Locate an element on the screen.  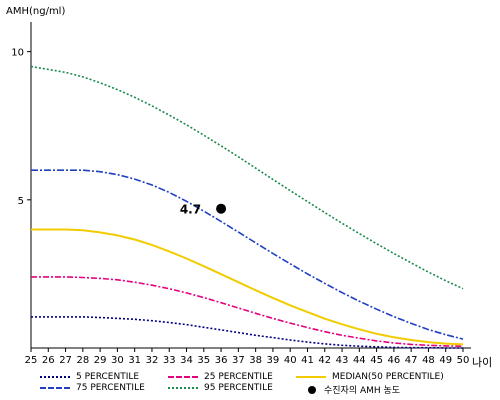
x-tick-label: 41 is located at coordinates (307, 360).